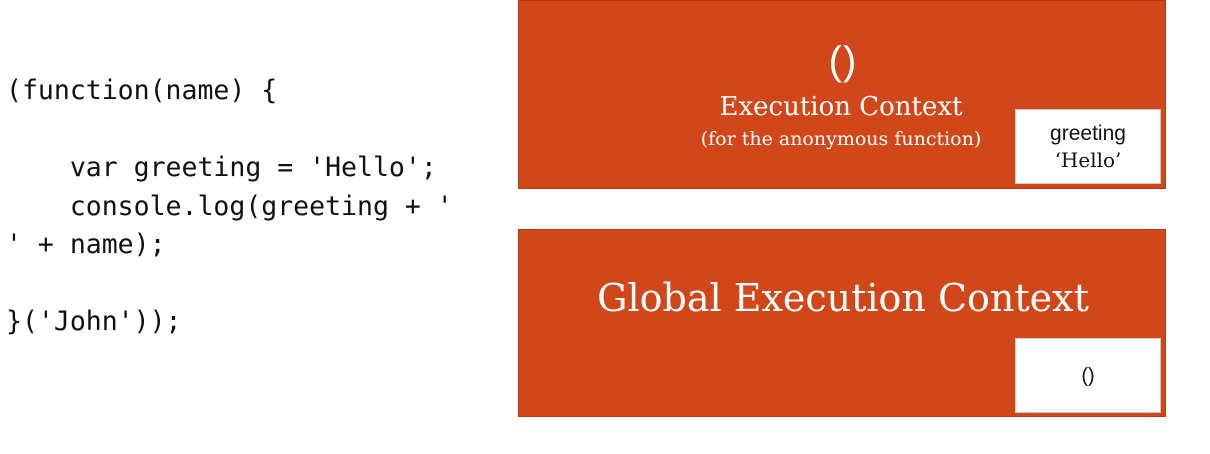 The width and height of the screenshot is (1210, 454). I want to click on function-invocation-symbol: (), so click(843, 61).